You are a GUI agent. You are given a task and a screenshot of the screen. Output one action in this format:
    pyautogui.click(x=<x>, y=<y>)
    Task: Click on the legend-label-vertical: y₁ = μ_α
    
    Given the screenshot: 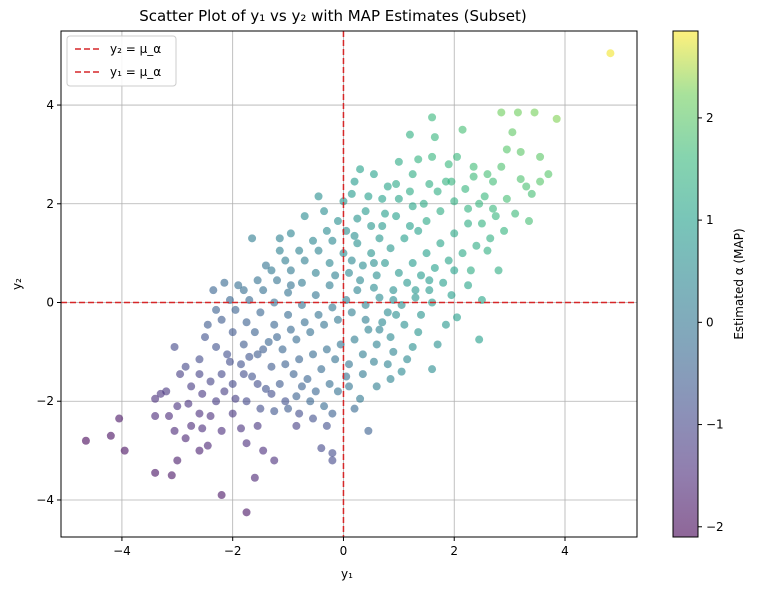 What is the action you would take?
    pyautogui.click(x=135, y=72)
    